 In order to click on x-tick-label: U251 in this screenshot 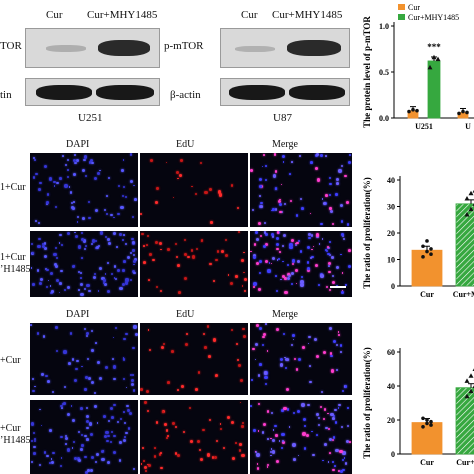, I will do `click(424, 126)`.